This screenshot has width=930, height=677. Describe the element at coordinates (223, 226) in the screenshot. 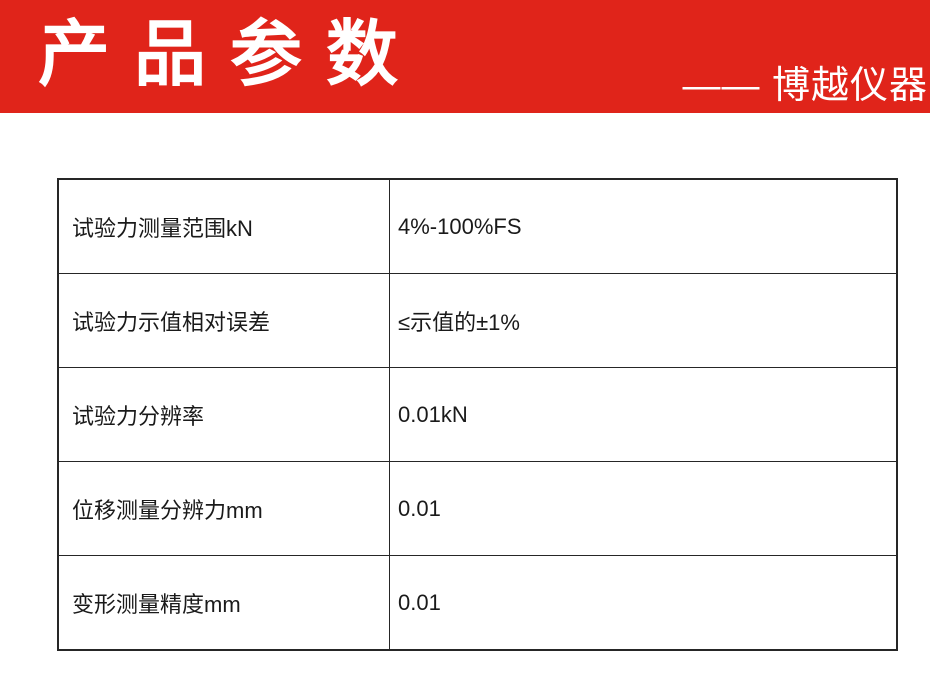

I see `param-label-cell: 试验力测量范围kN` at that location.